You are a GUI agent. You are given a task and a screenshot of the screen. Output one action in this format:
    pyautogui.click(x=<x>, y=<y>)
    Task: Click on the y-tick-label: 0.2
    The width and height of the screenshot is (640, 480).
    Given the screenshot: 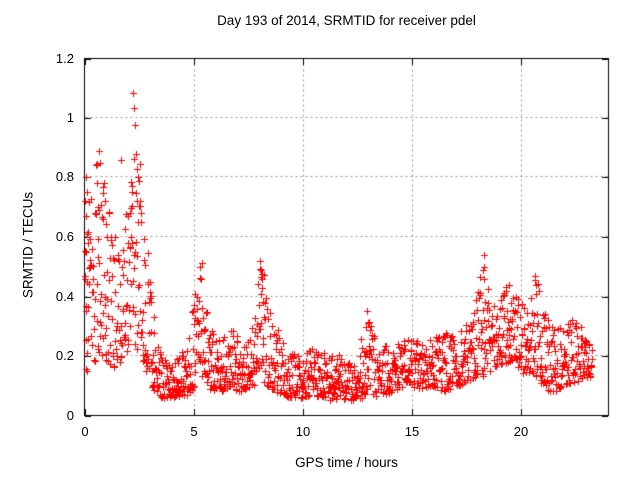 What is the action you would take?
    pyautogui.click(x=64, y=355)
    